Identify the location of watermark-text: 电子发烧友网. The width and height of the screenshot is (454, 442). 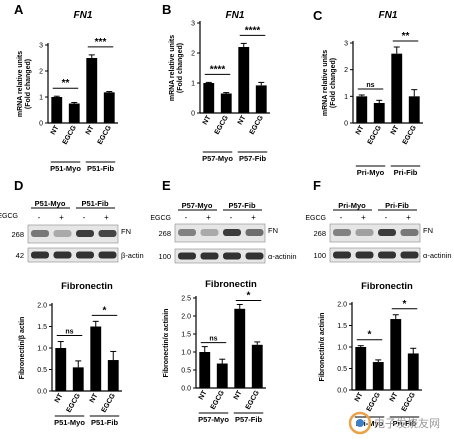
(407, 423).